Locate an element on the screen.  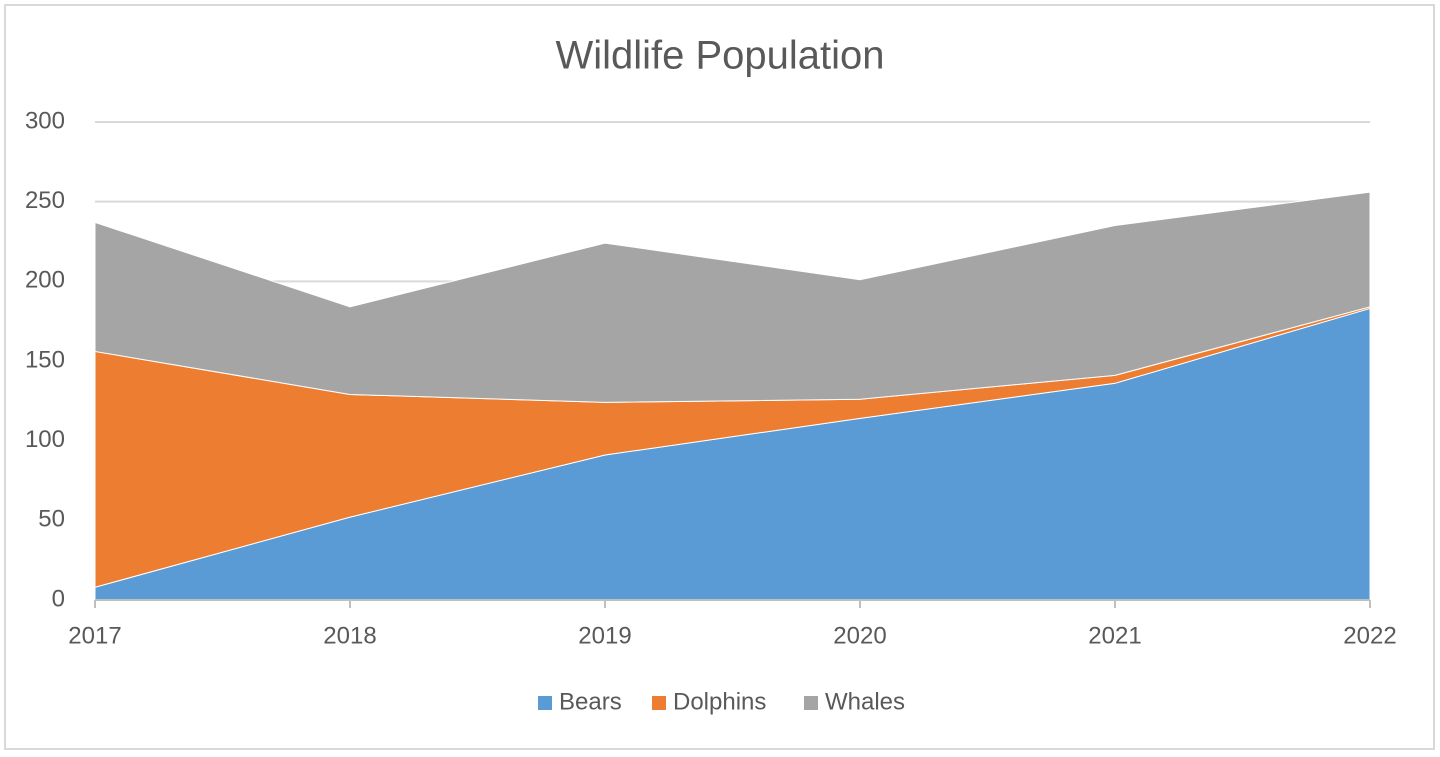
y-tick-label: 200 is located at coordinates (45, 280).